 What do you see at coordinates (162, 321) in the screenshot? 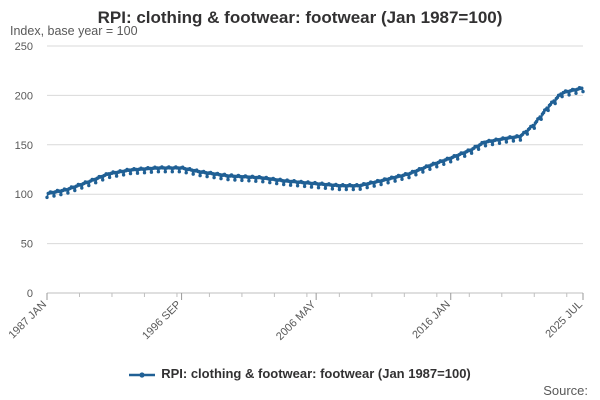
I see `x-tick-label: 1996 SEP` at bounding box center [162, 321].